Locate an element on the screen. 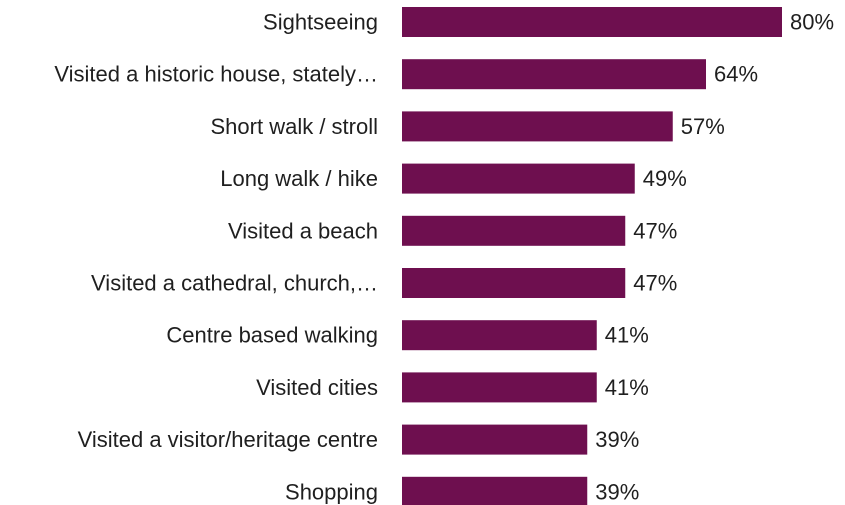  category-label-1: Sightseeing is located at coordinates (320, 22).